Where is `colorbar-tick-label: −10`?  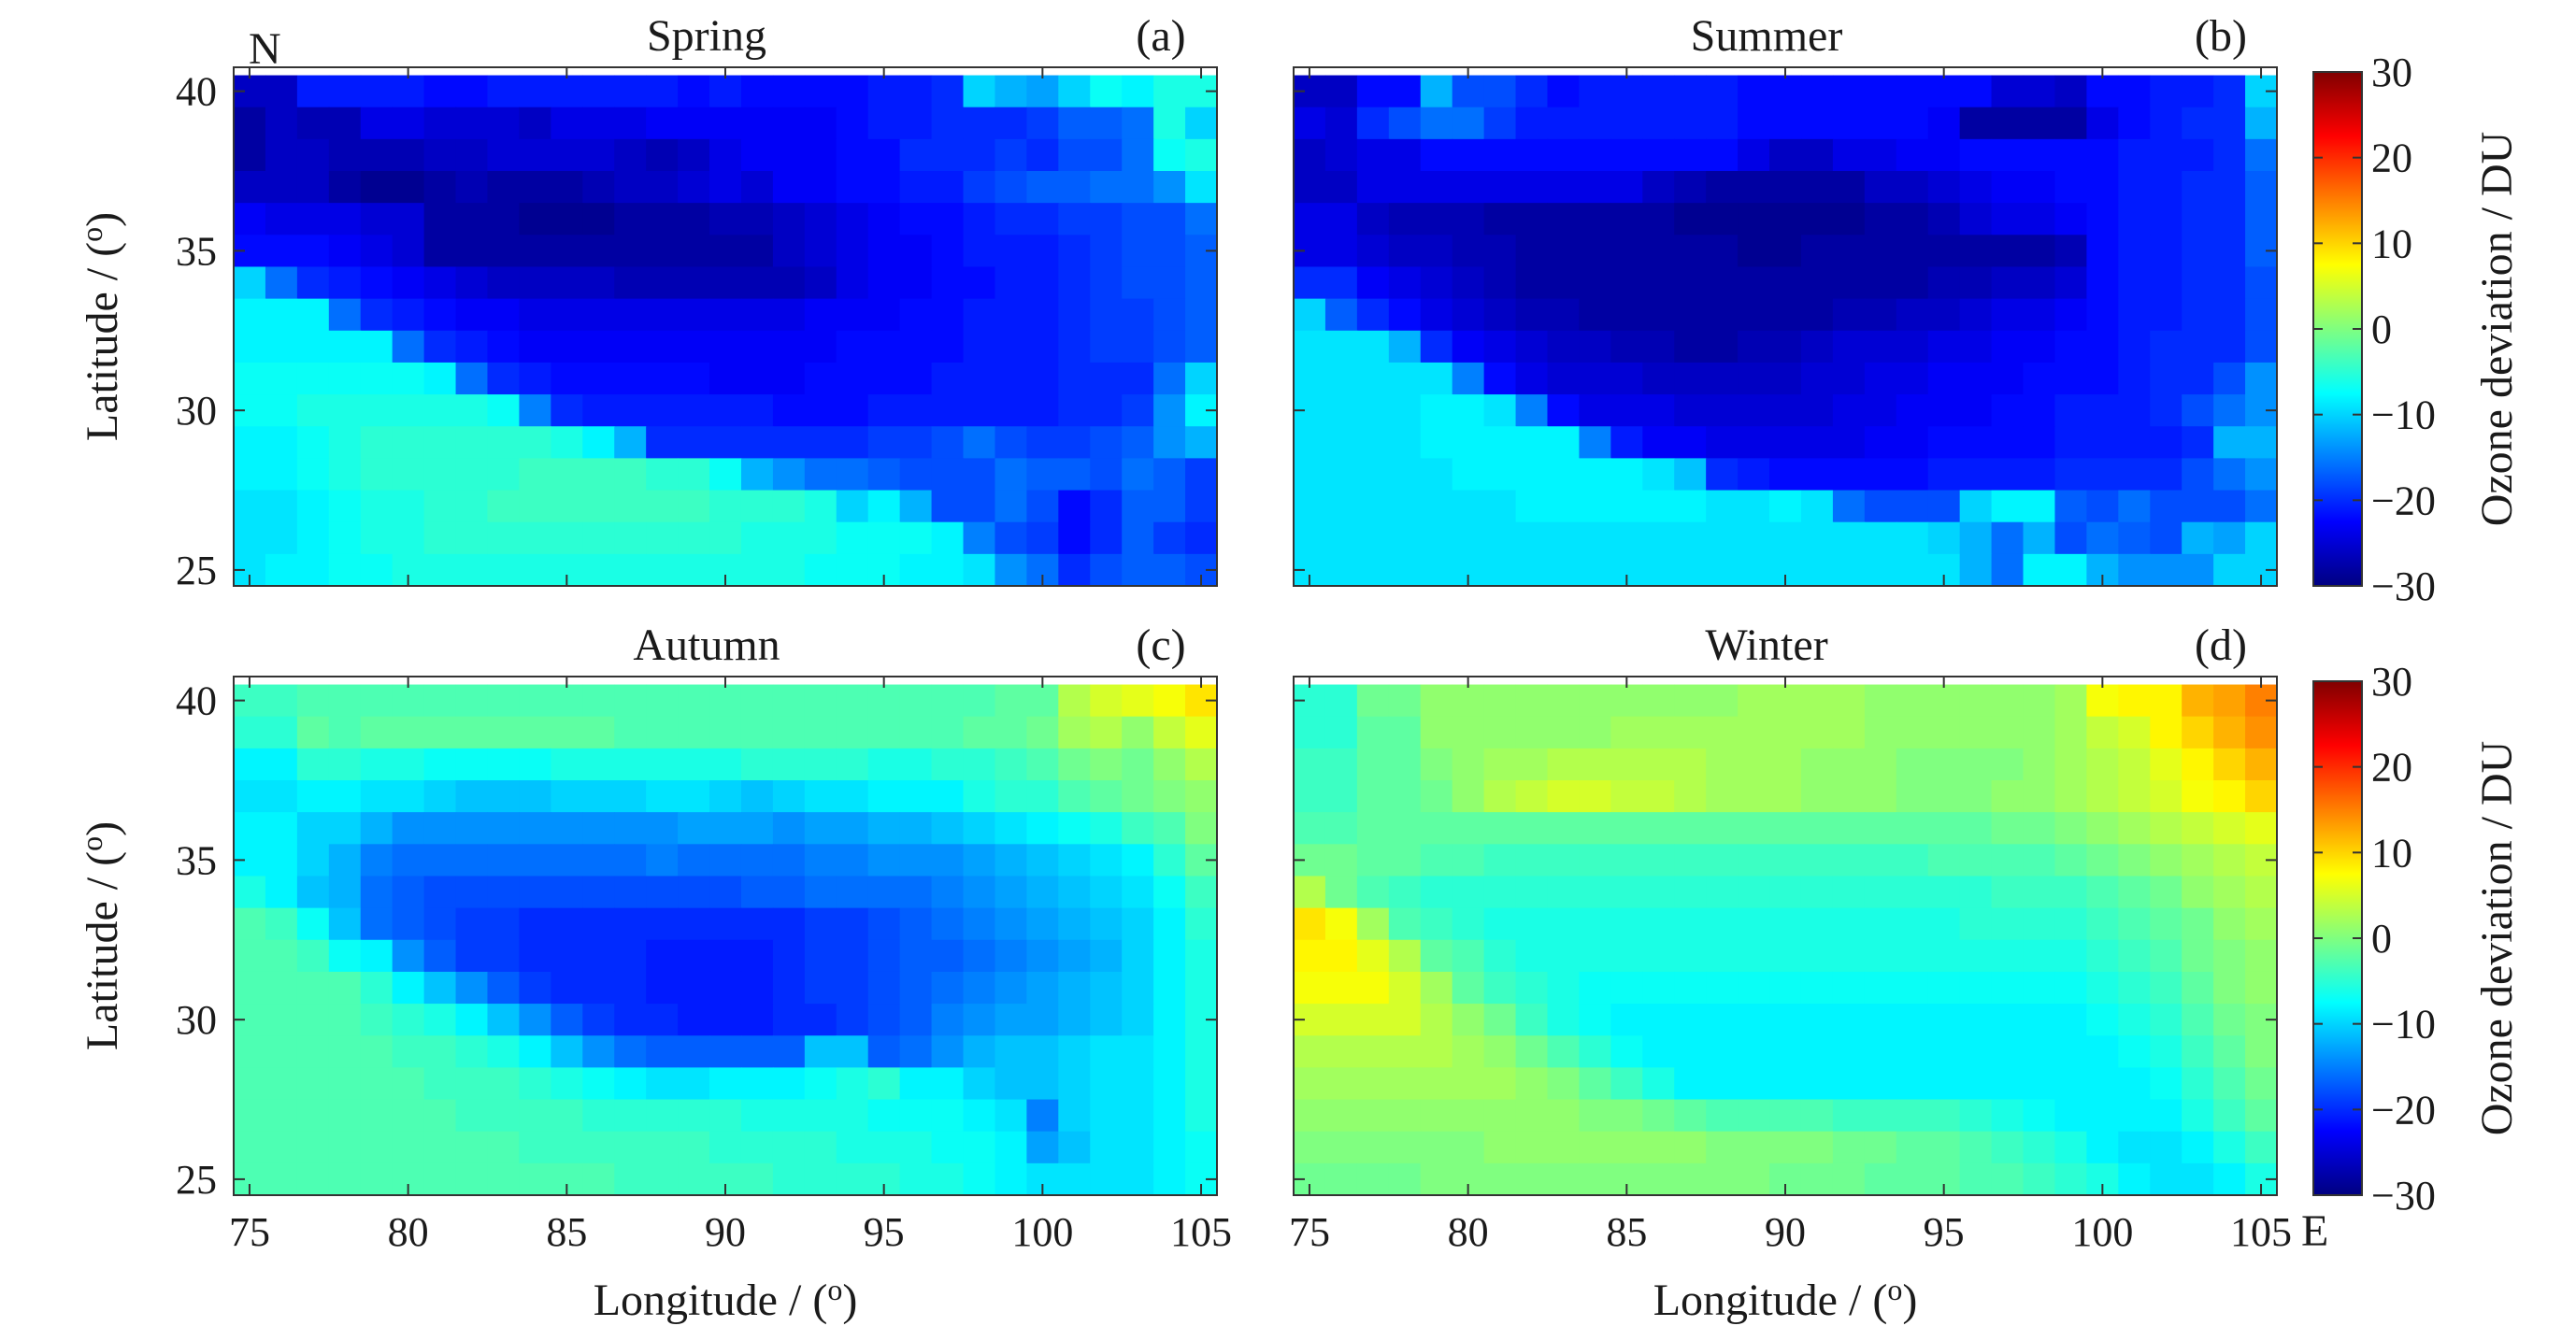 colorbar-tick-label: −10 is located at coordinates (2403, 415).